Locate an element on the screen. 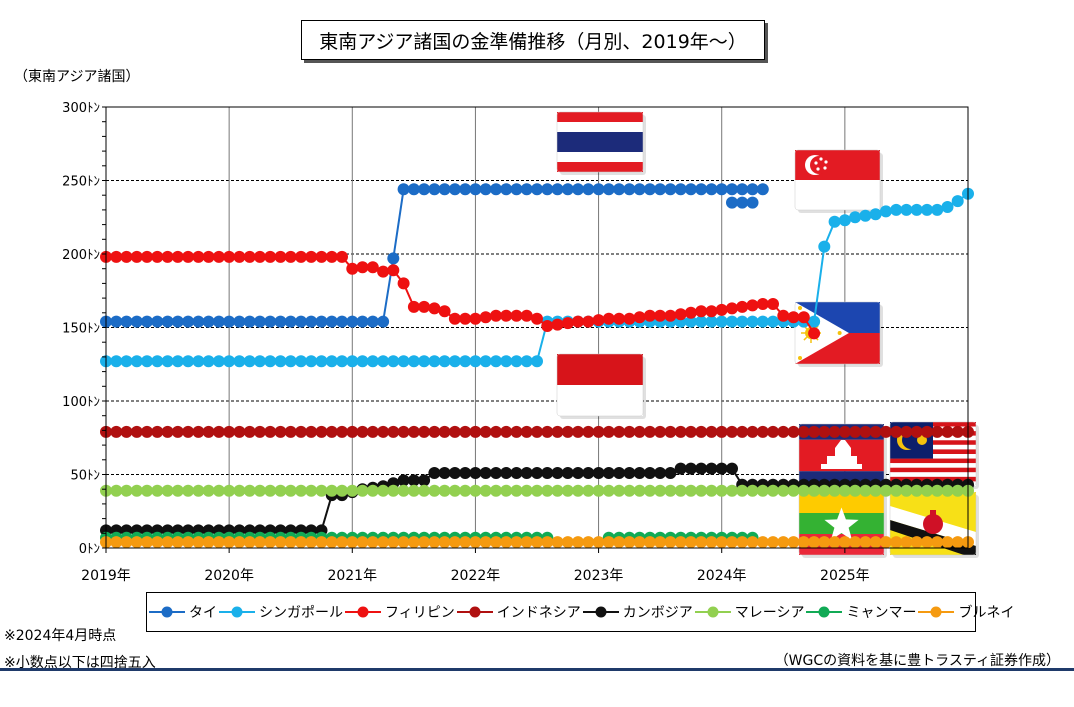 The image size is (1074, 707). legend-label: タイ is located at coordinates (203, 613).